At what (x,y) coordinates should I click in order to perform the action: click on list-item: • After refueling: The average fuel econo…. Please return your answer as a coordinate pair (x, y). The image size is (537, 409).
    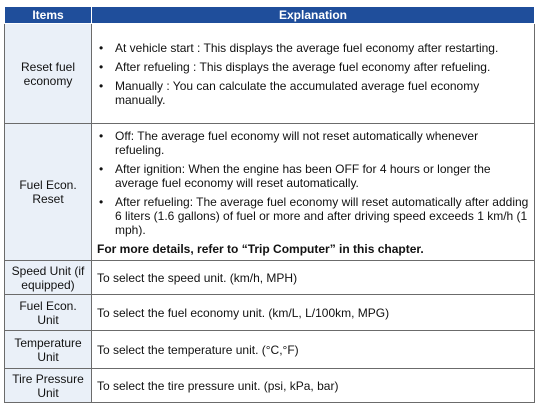
    Looking at the image, I should click on (314, 215).